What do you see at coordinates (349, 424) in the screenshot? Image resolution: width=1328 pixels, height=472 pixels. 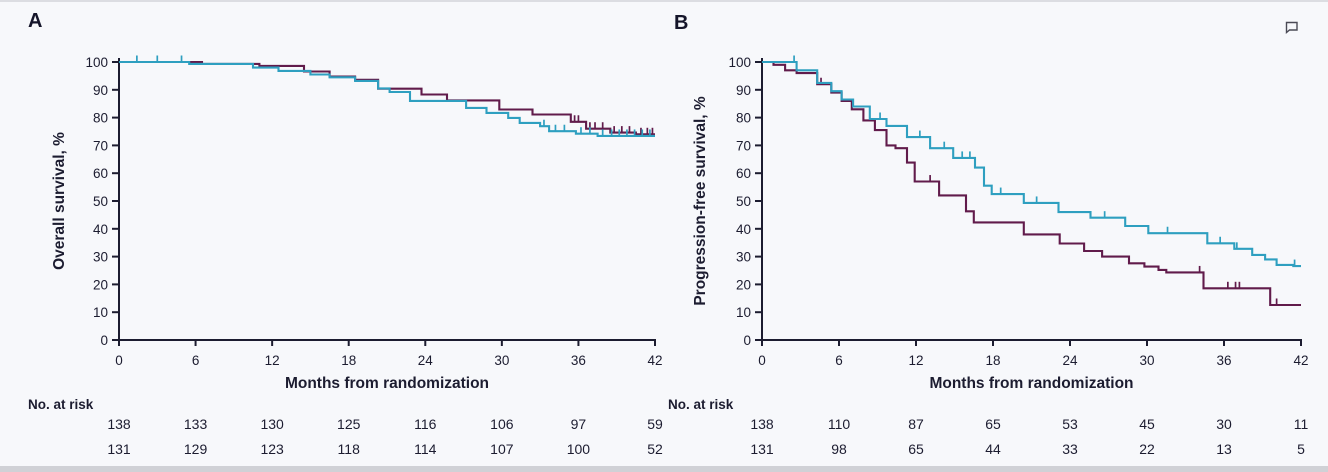 I see `panel-a-risk-value-teal: 125` at bounding box center [349, 424].